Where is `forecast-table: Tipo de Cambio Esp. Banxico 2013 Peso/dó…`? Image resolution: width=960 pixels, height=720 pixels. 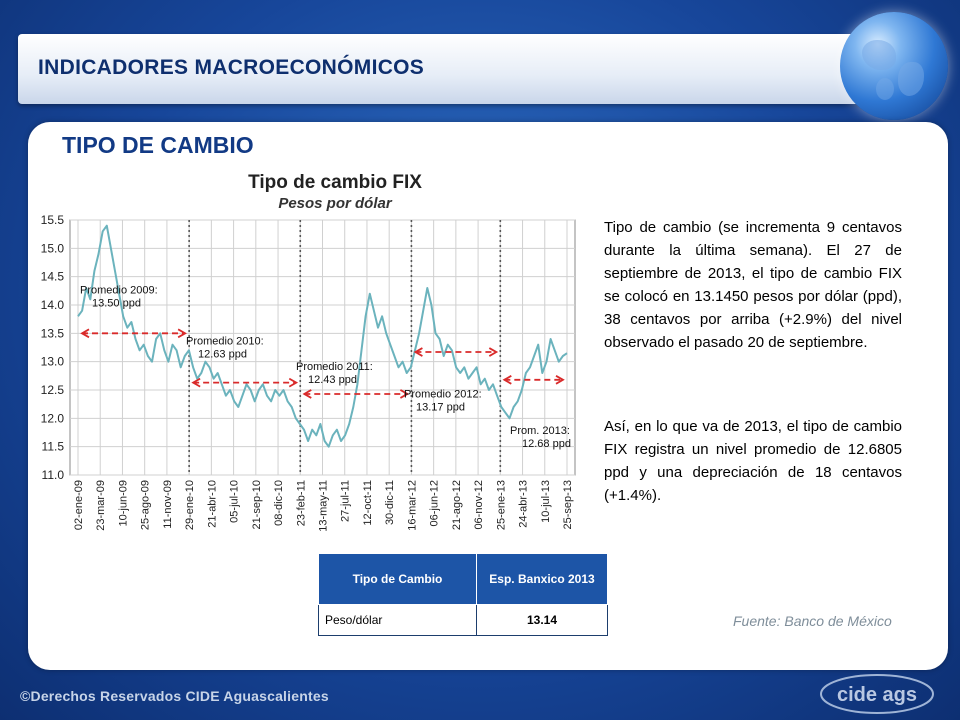
forecast-table: Tipo de Cambio Esp. Banxico 2013 Peso/dó… is located at coordinates (463, 594).